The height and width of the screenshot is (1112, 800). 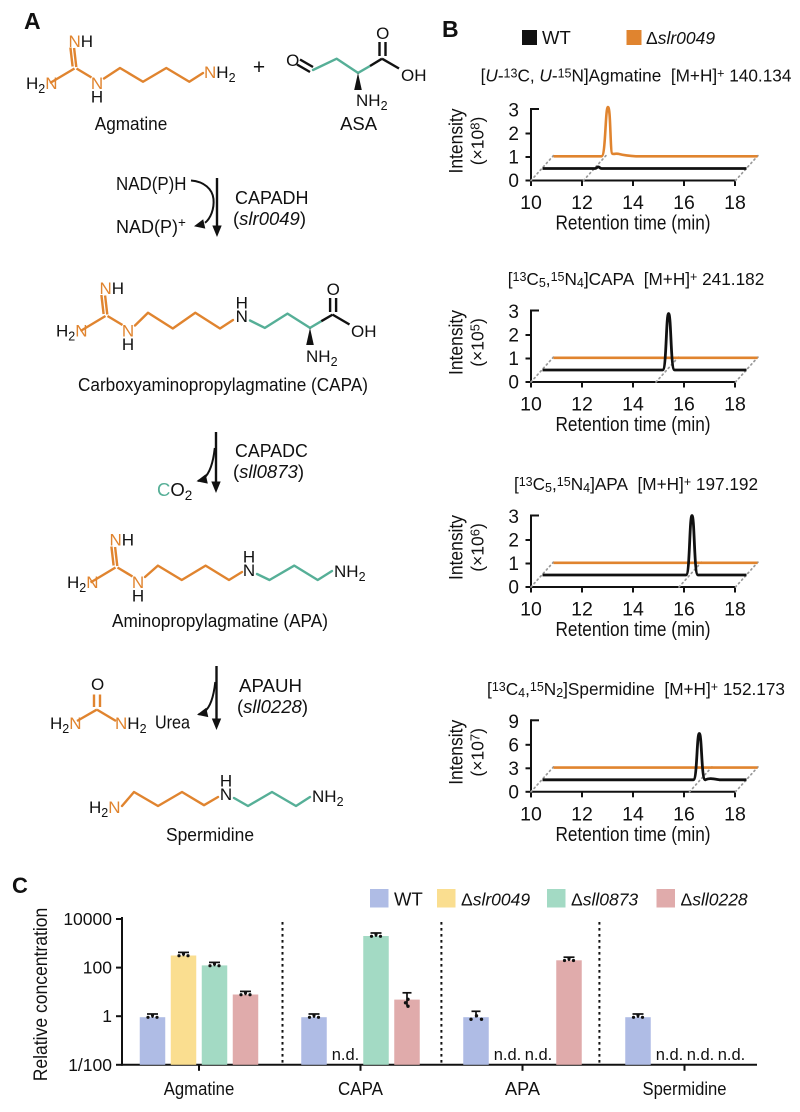 I want to click on svg-text: B, so click(x=450, y=29).